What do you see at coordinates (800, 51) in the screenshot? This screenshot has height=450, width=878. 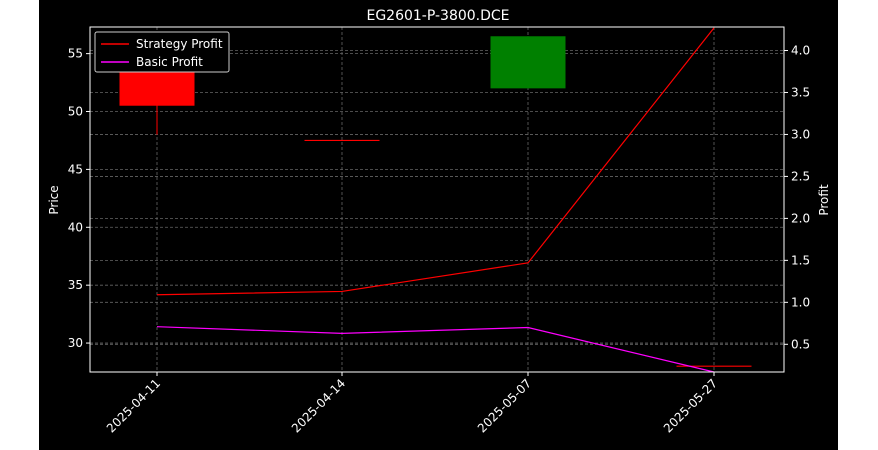 I see `right-tick-label-4: 4.0` at bounding box center [800, 51].